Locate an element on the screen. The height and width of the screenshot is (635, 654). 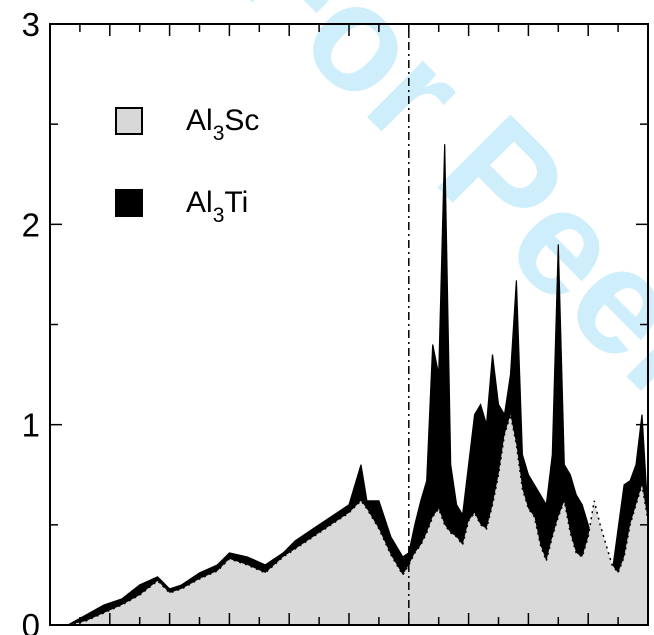
y-tick-label: 1 is located at coordinates (31, 425).